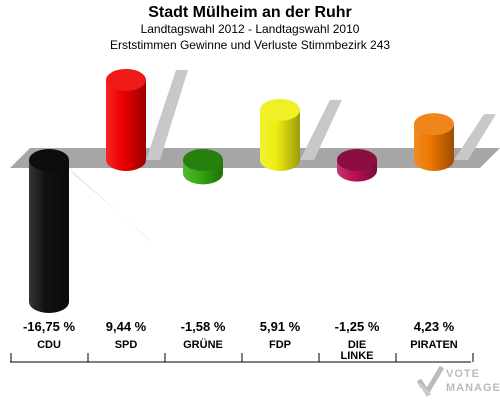 This screenshot has width=500, height=400. What do you see at coordinates (357, 356) in the screenshot?
I see `category-label: LINKE` at bounding box center [357, 356].